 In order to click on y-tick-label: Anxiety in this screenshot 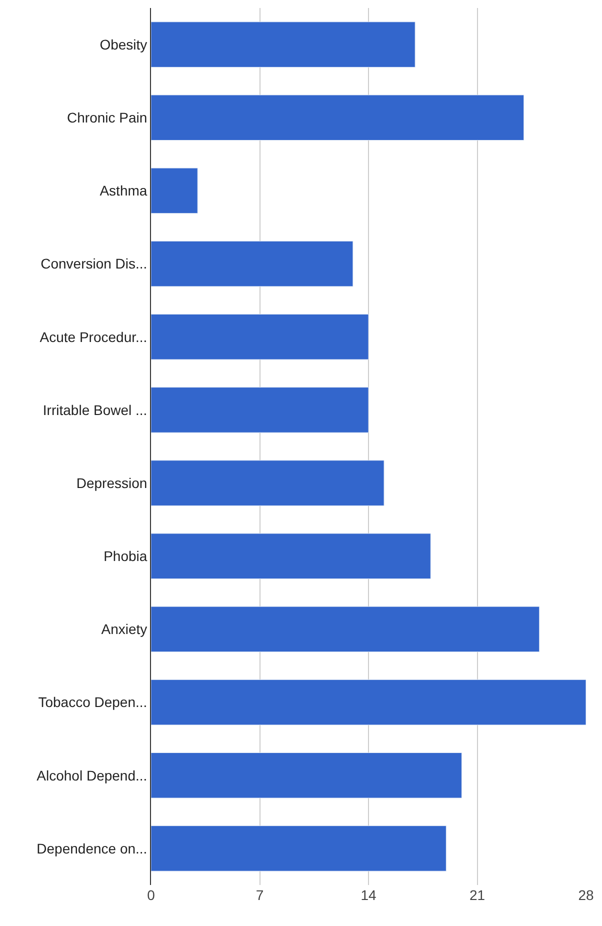, I will do `click(124, 629)`.